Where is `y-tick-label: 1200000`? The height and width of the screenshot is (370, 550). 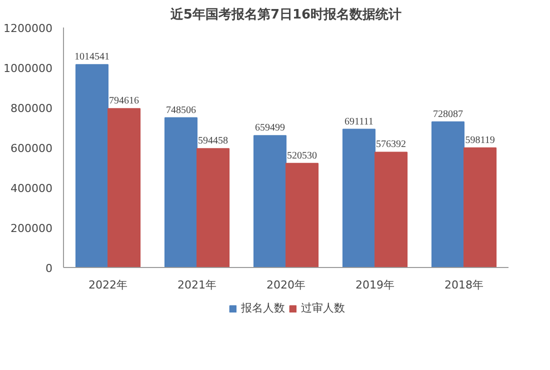
y-tick-label: 1200000 is located at coordinates (28, 28).